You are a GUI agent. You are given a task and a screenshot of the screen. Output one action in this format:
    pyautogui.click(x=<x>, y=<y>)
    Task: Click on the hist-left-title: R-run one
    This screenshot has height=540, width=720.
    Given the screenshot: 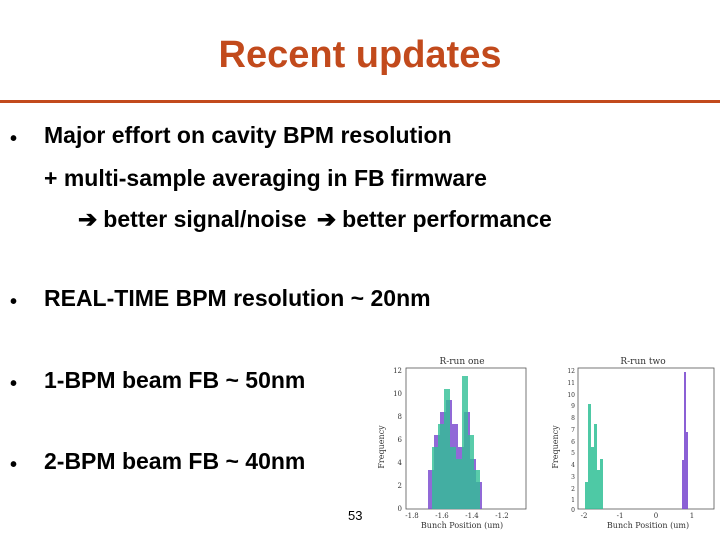 What is the action you would take?
    pyautogui.click(x=461, y=362)
    